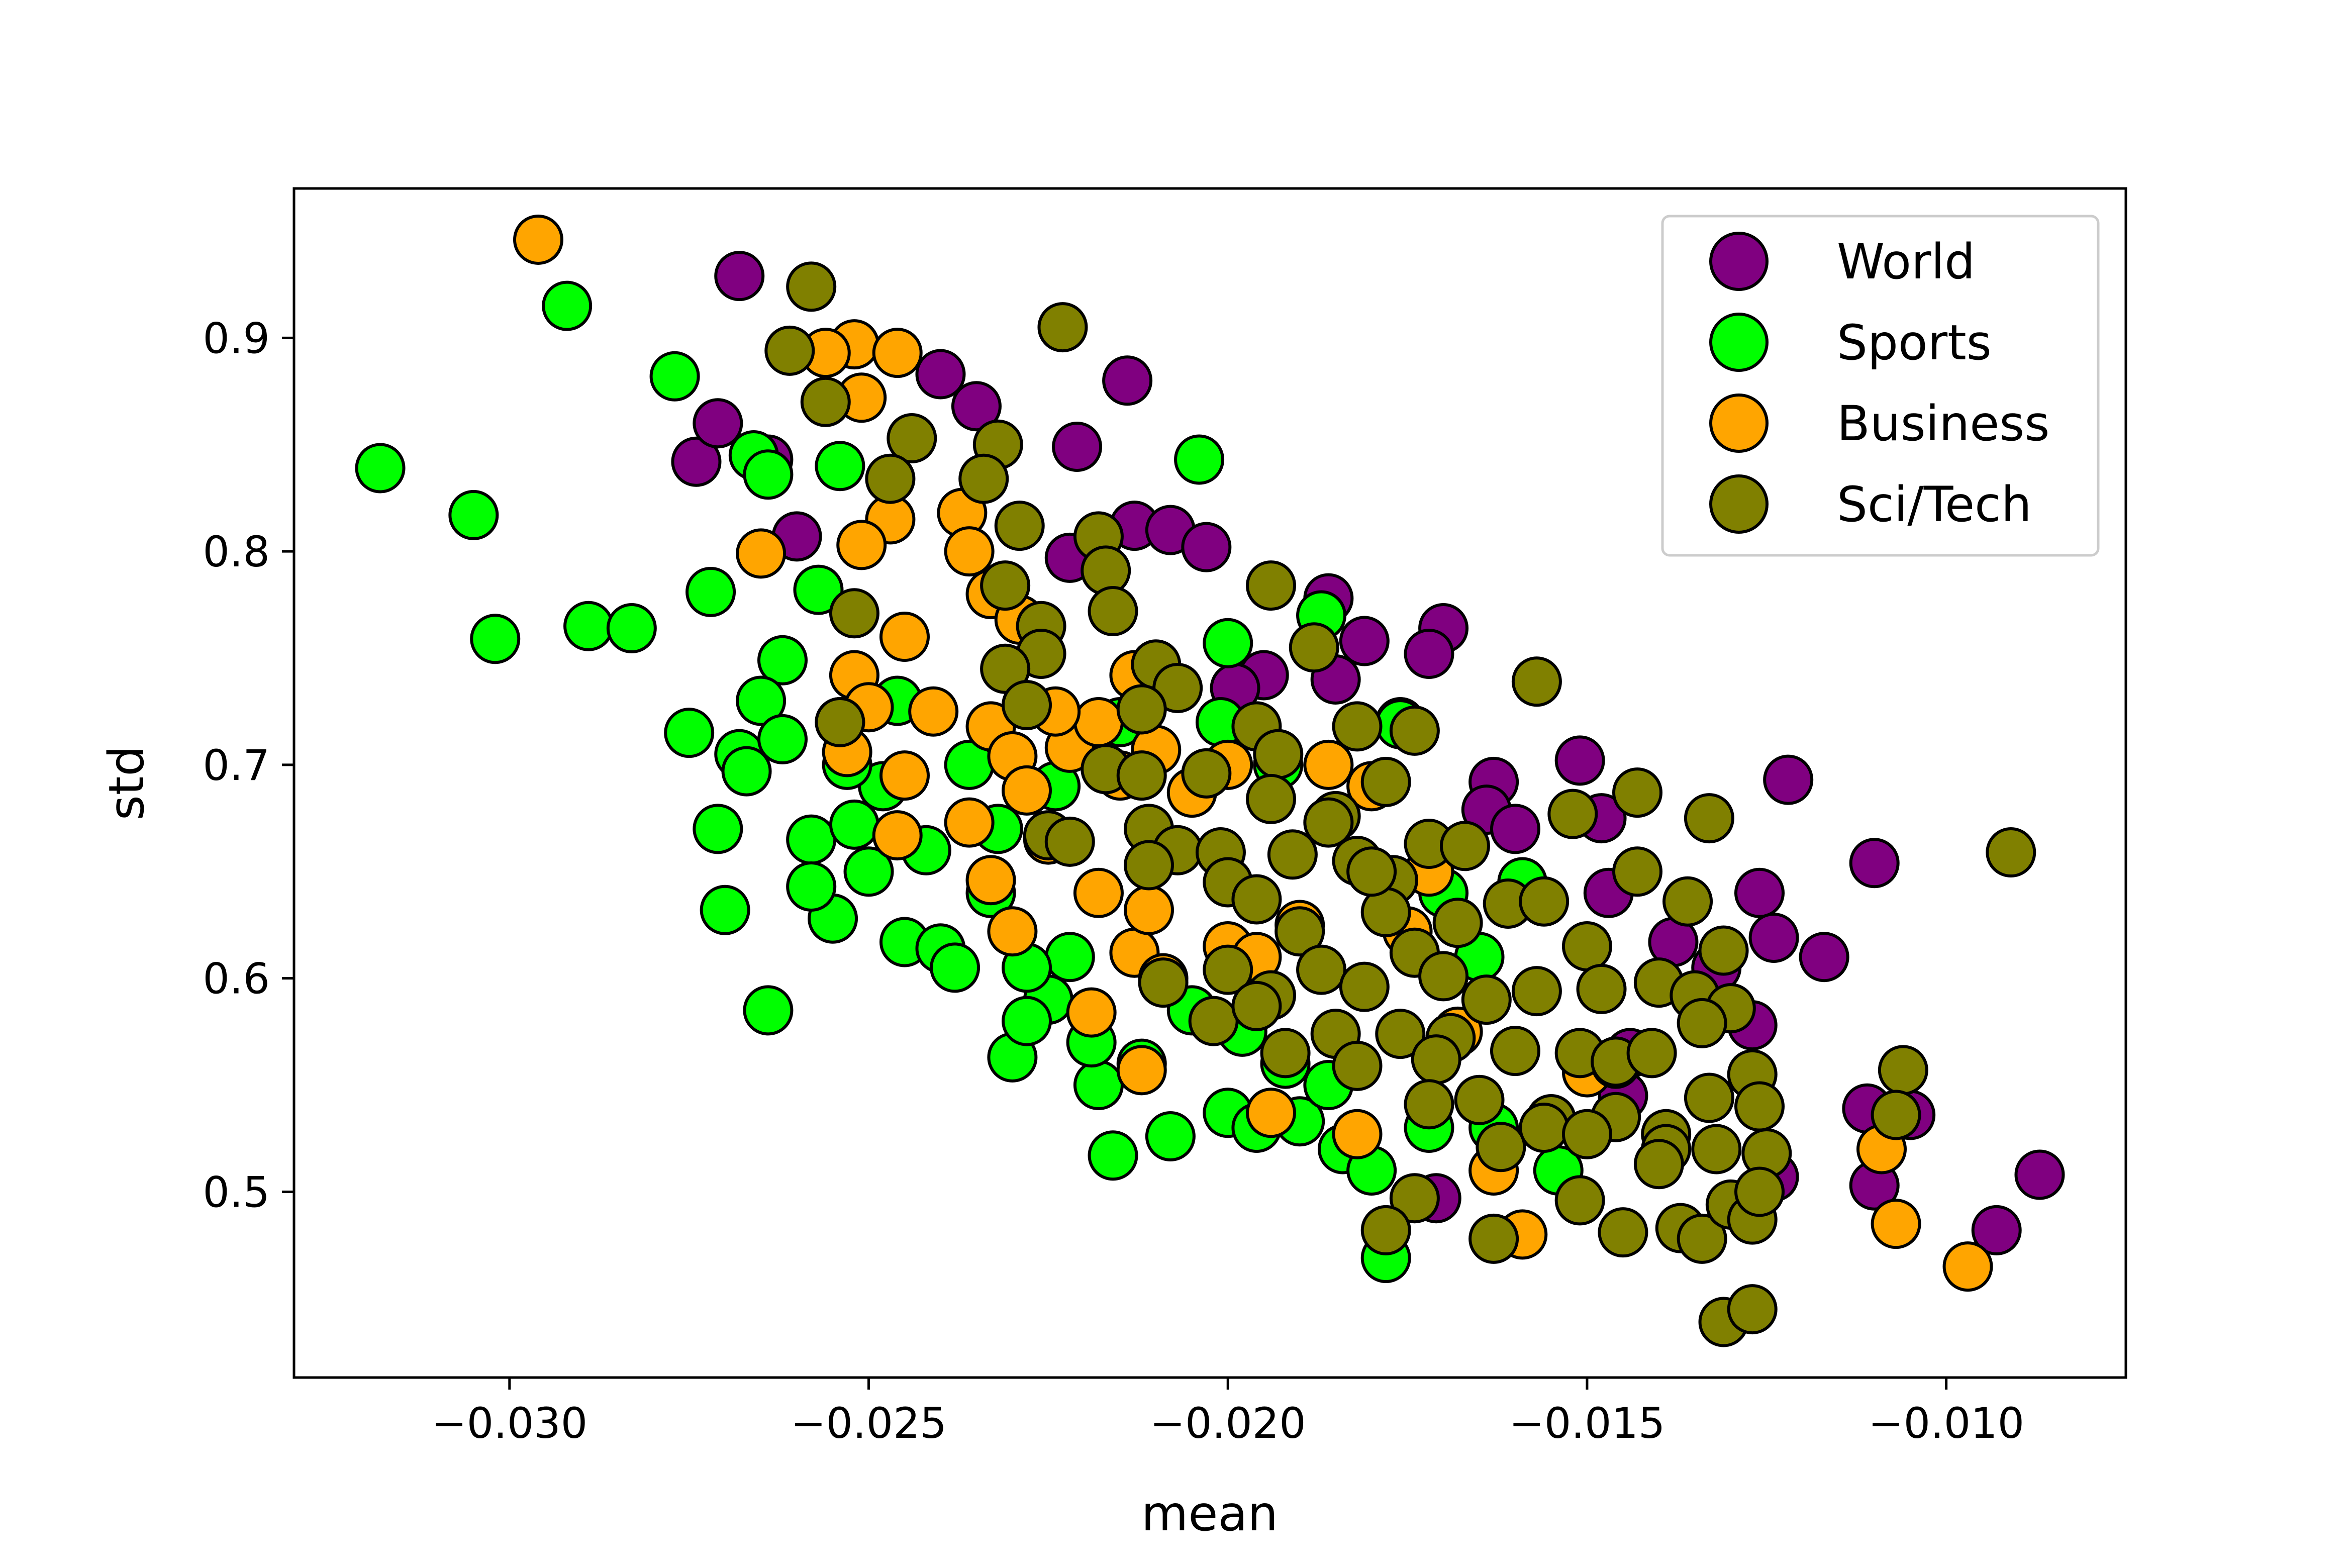  What do you see at coordinates (237, 551) in the screenshot?
I see `y-tick-label: 0.8` at bounding box center [237, 551].